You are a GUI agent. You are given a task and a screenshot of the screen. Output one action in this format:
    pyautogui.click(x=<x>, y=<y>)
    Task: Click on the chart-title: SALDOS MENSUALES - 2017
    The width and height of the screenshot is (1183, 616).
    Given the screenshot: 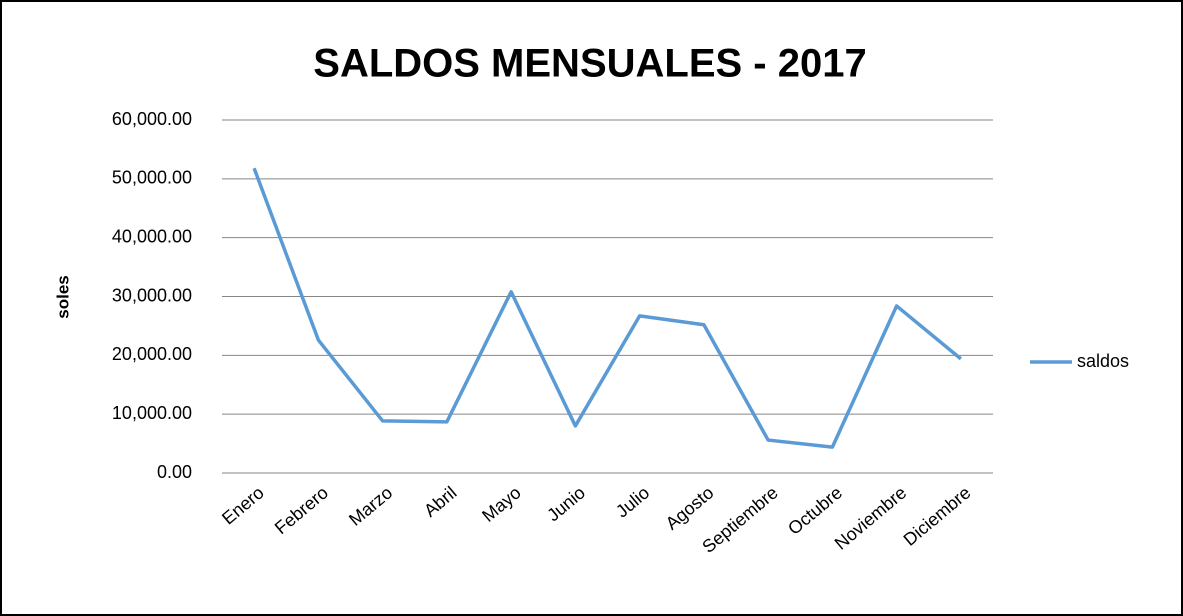 What is the action you would take?
    pyautogui.click(x=589, y=64)
    